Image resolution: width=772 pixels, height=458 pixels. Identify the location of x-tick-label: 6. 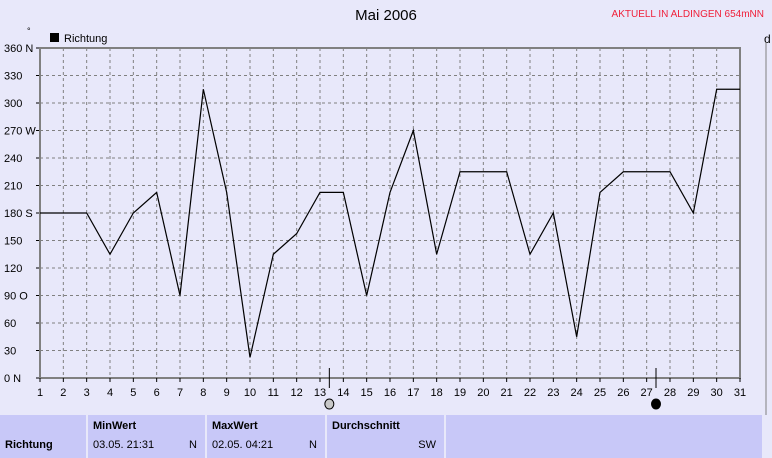
(157, 393).